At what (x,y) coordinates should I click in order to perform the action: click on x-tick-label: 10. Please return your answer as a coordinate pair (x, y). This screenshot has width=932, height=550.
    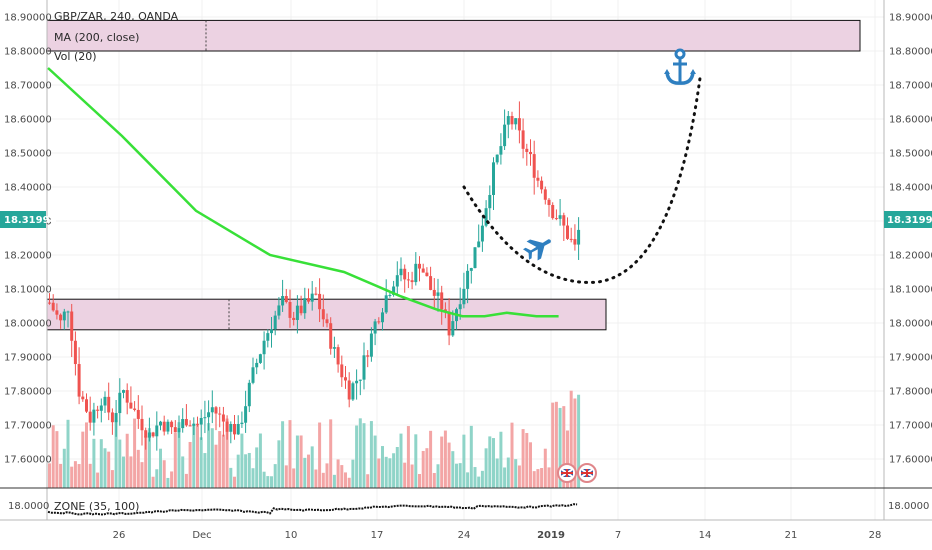
    Looking at the image, I should click on (291, 535).